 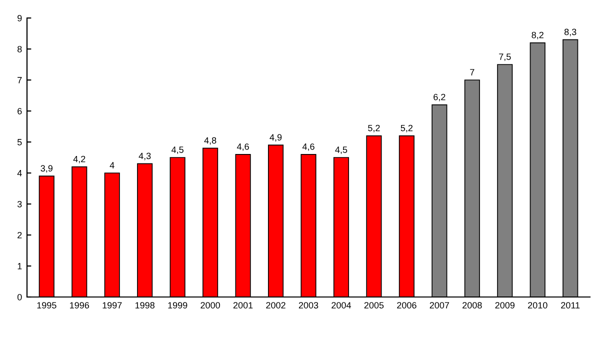 I want to click on data-label: 4,2, so click(x=79, y=160).